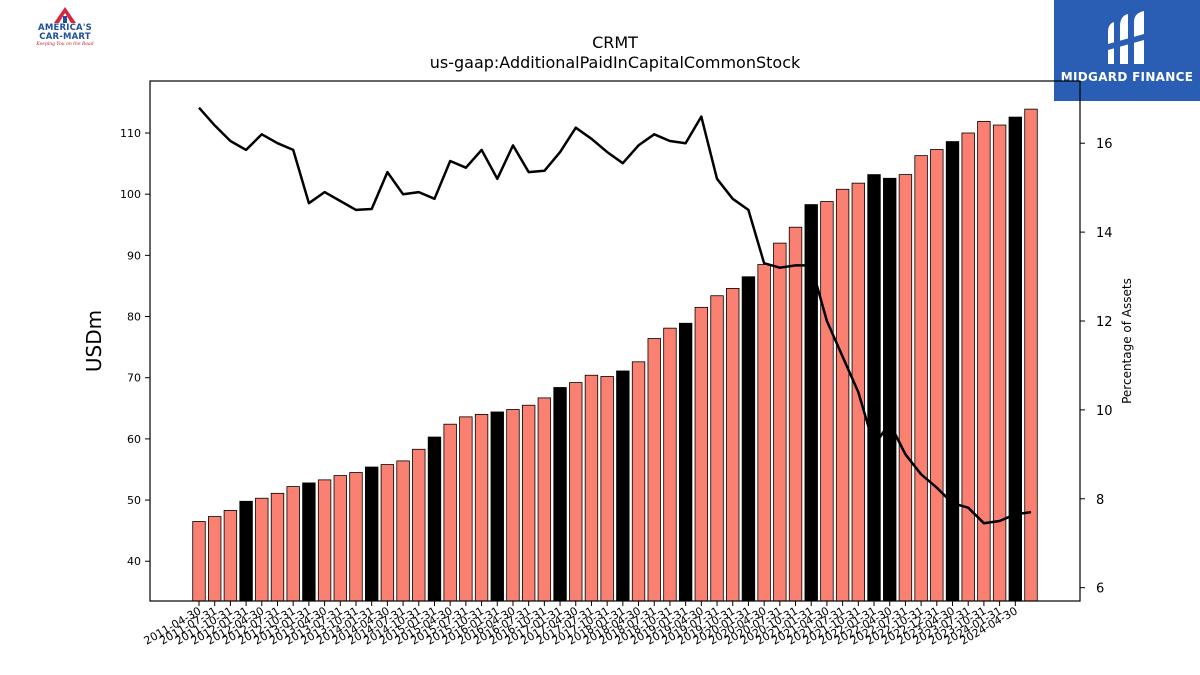  Describe the element at coordinates (1100, 500) in the screenshot. I see `y2-tick-label: 8` at that location.